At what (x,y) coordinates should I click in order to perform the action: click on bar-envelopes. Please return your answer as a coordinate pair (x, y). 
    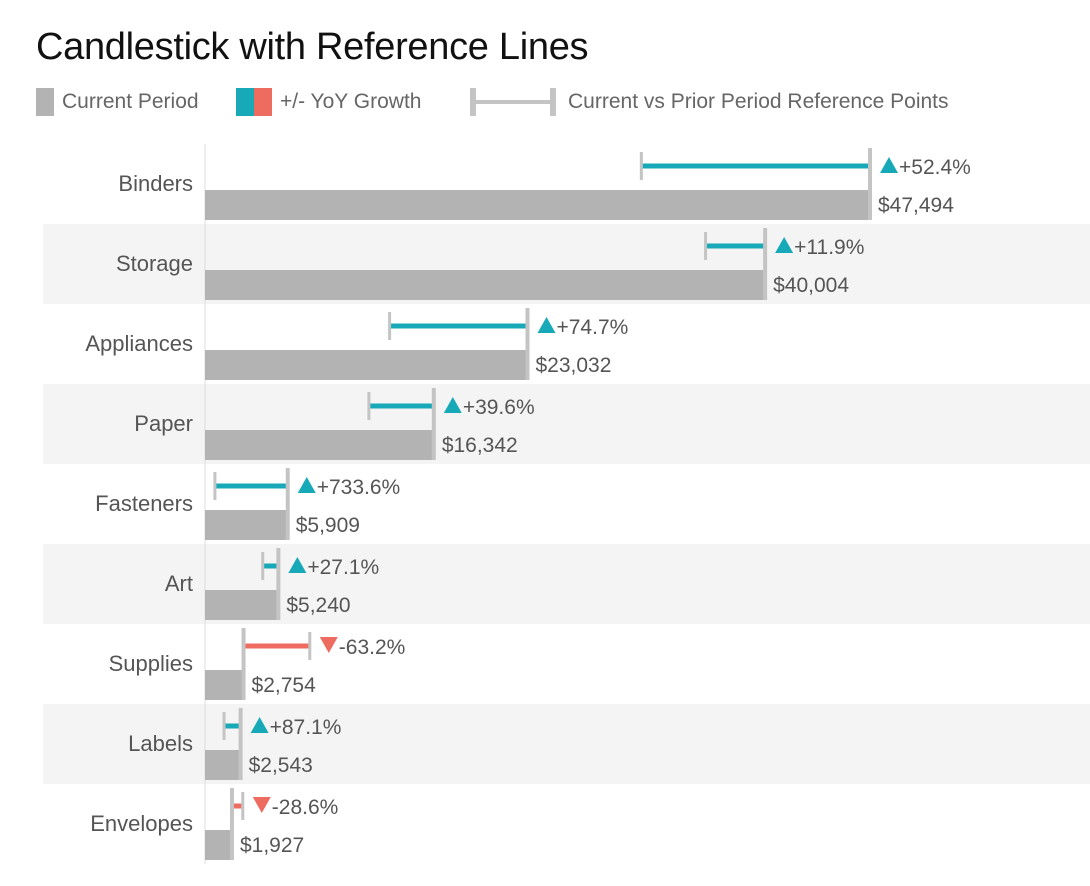
    Looking at the image, I should click on (218, 845).